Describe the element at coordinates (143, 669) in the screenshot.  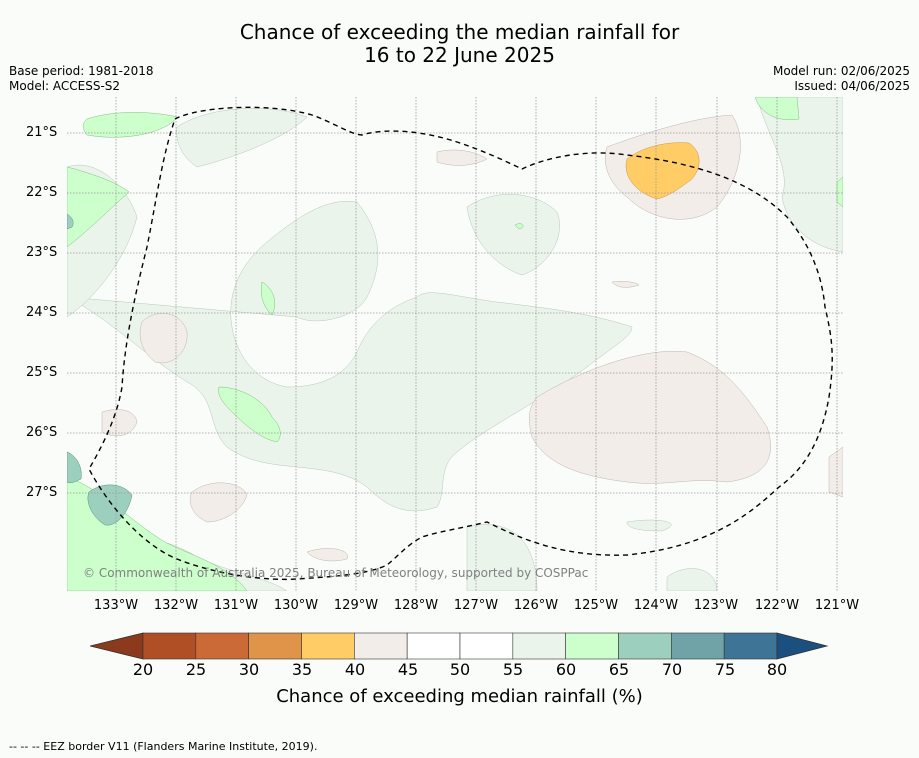
I see `colorbar-tick-20: 20` at that location.